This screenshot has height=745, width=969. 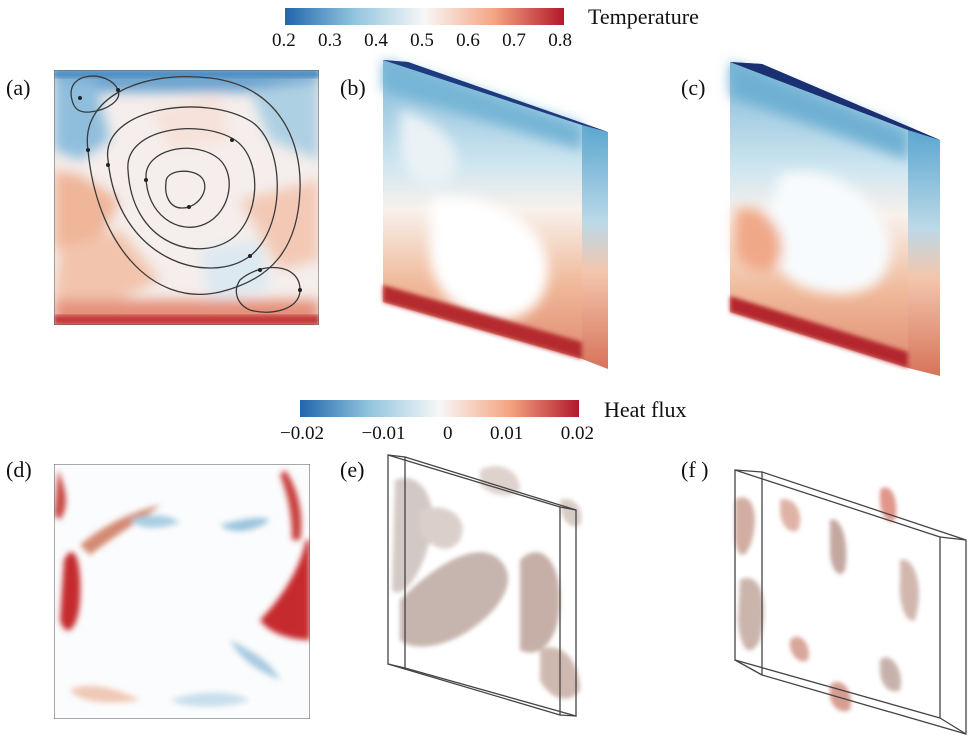 I want to click on panel-label-a: (a), so click(x=18, y=87).